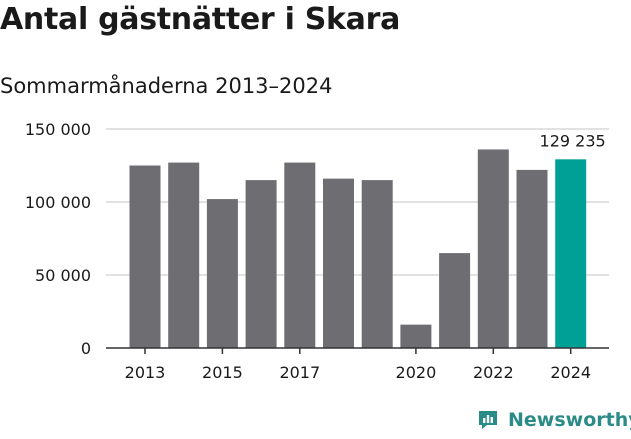  Describe the element at coordinates (299, 372) in the screenshot. I see `x-tick-label: 2017` at that location.